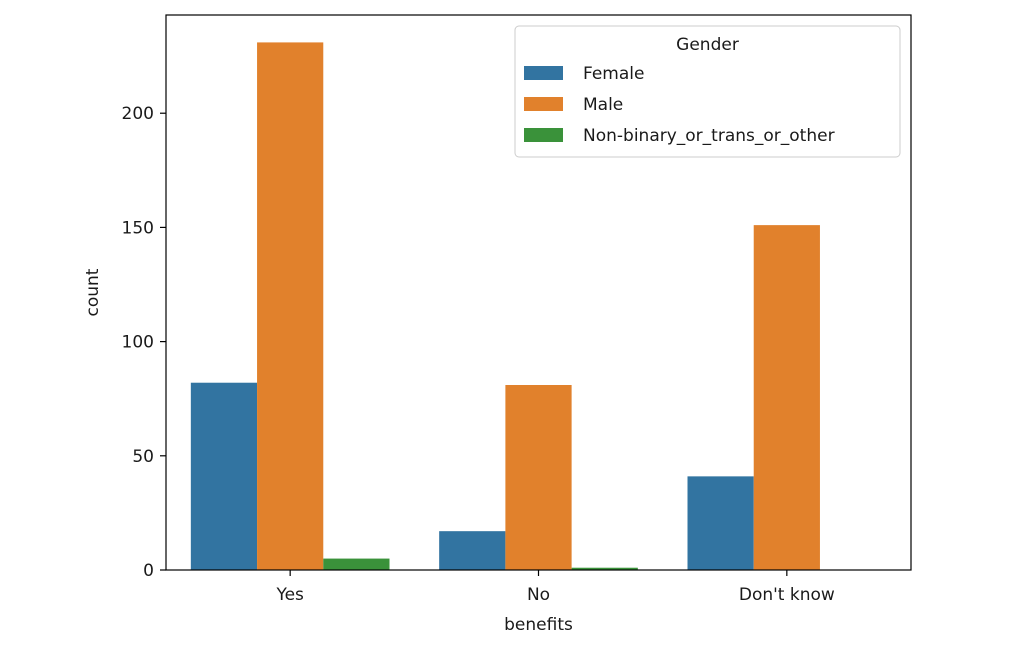 This screenshot has width=1020, height=651. I want to click on x-tick-label: Don't know, so click(787, 595).